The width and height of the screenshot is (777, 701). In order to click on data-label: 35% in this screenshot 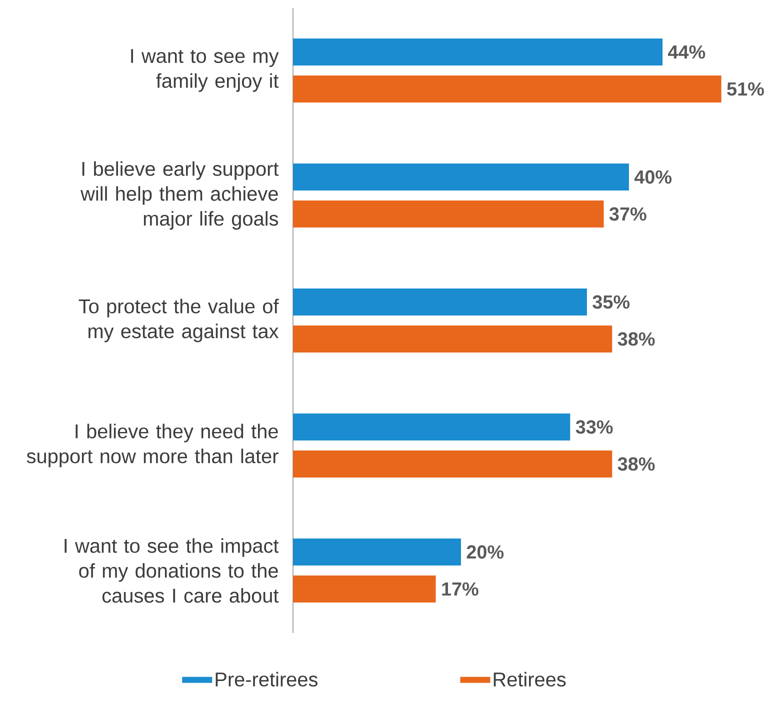, I will do `click(611, 302)`.